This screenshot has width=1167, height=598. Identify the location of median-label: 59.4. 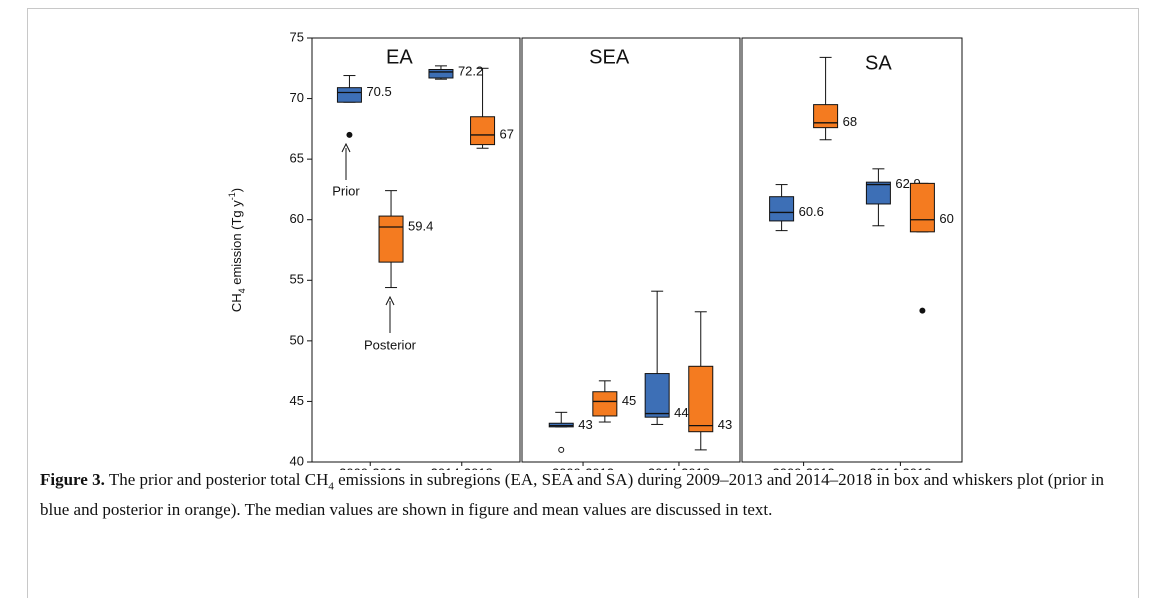
(420, 225).